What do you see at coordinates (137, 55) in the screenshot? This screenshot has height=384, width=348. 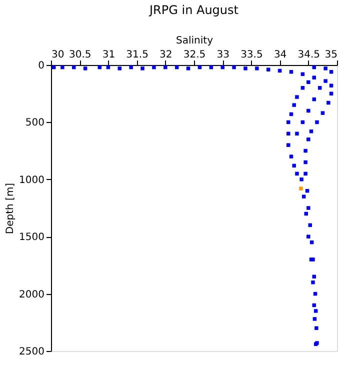 I see `x-tick-label: 31.5` at bounding box center [137, 55].